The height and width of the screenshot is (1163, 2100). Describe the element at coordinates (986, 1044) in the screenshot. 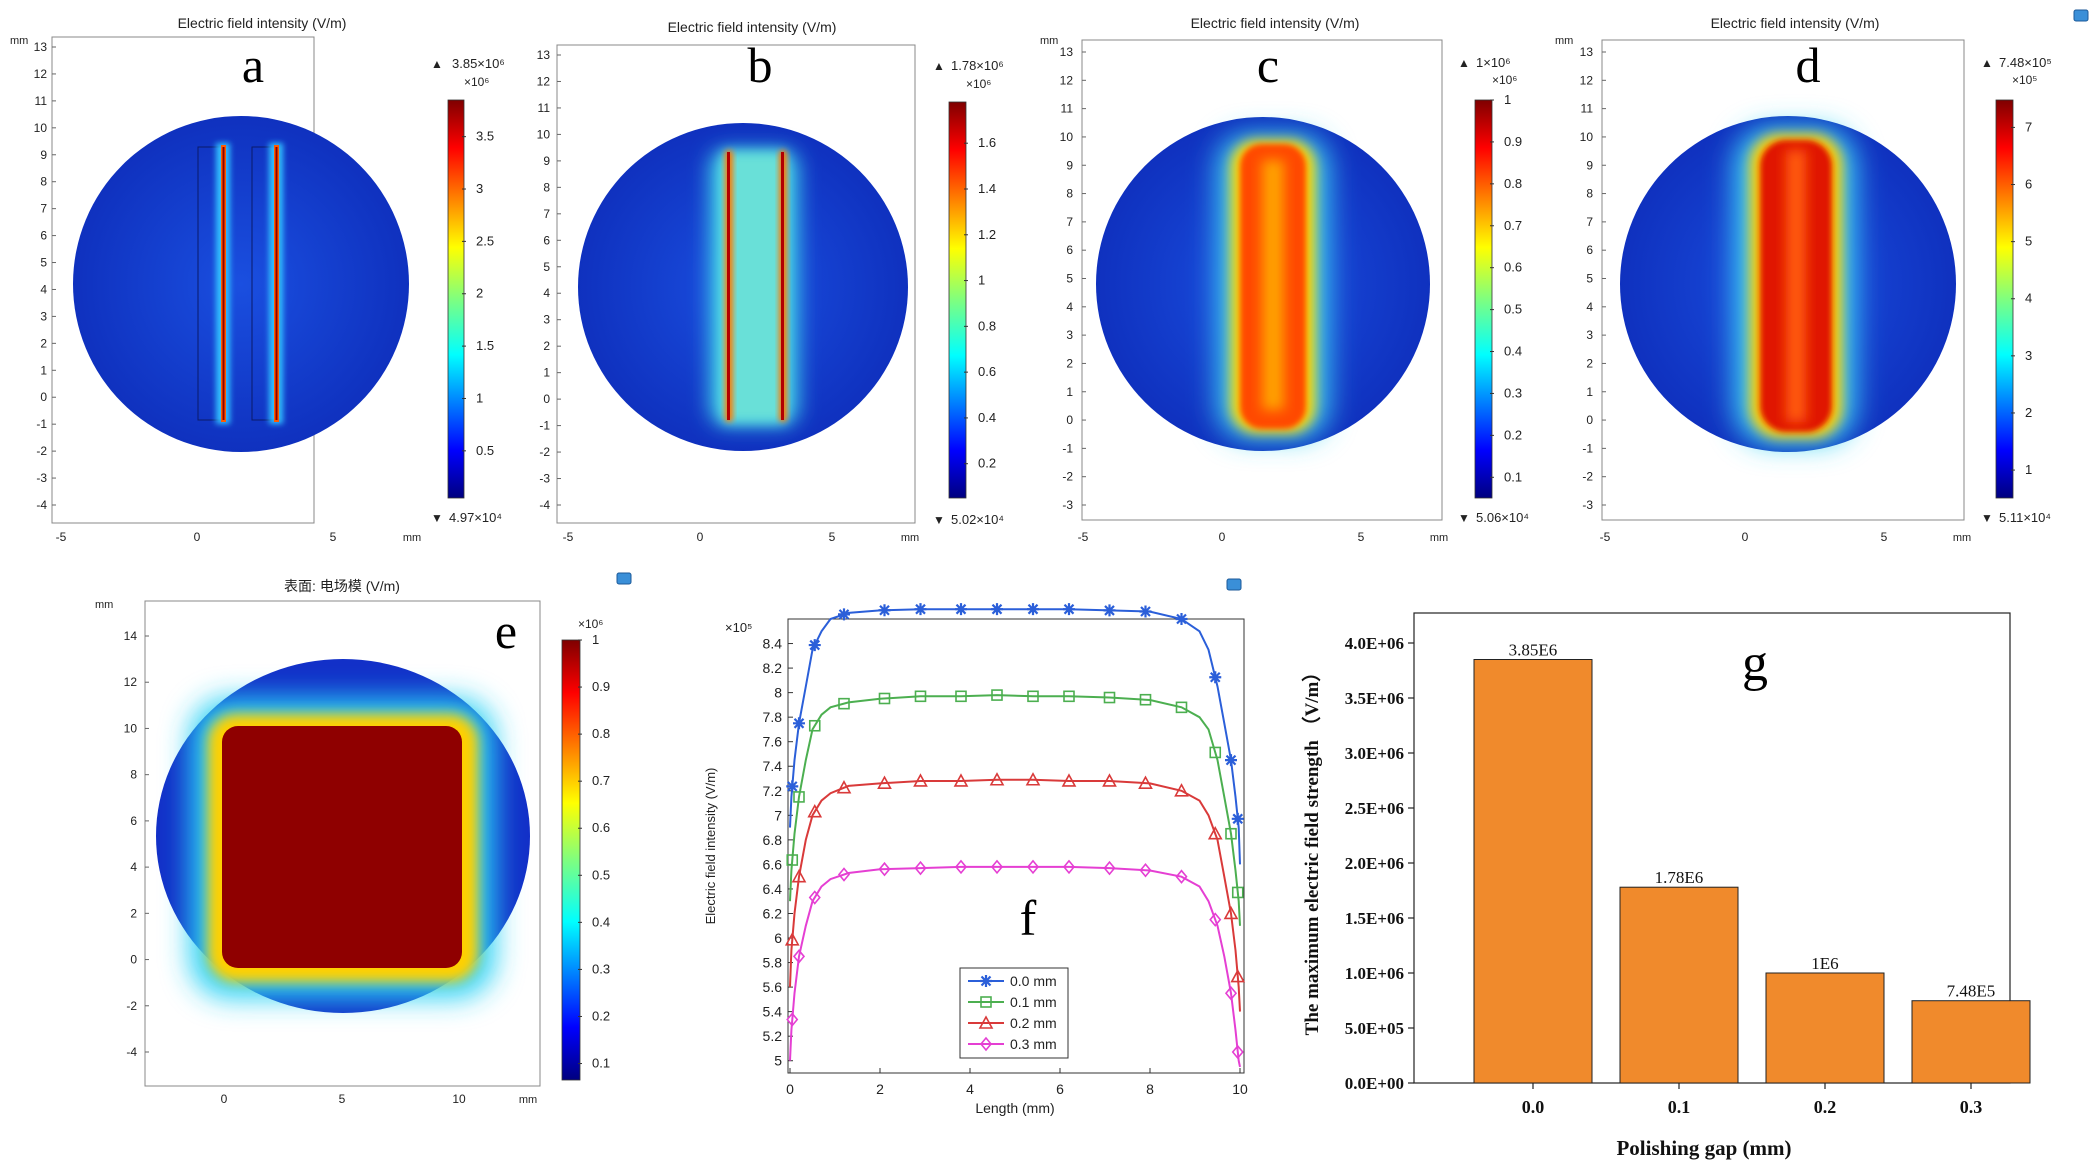

I see `panel-f-legend-marker` at that location.